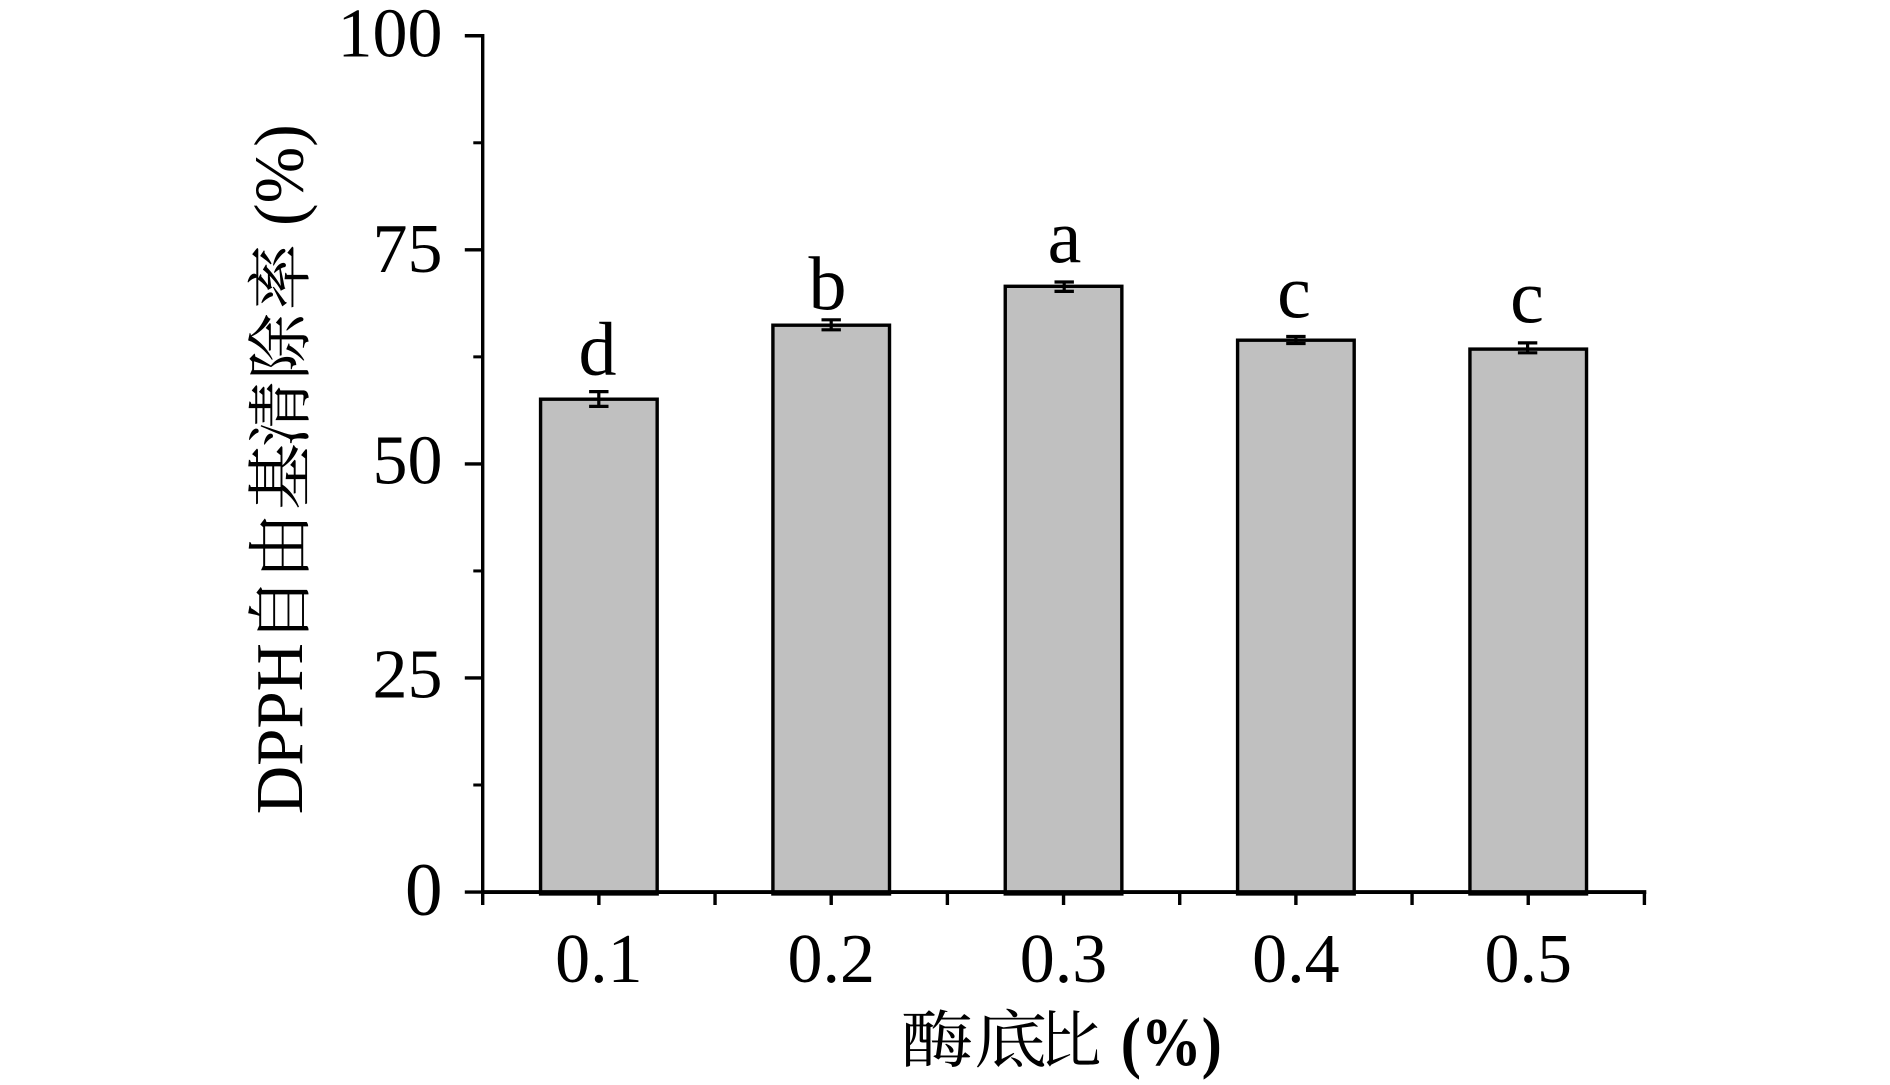 The image size is (1890, 1085). What do you see at coordinates (424, 890) in the screenshot?
I see `svg-text: 0` at bounding box center [424, 890].